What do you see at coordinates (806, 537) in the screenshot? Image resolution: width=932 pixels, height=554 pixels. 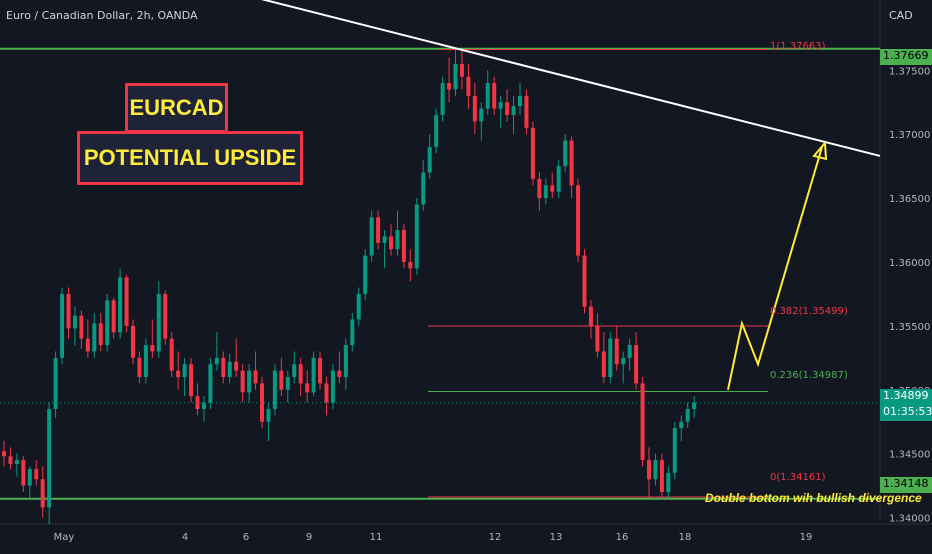 I see `x-tick-label: 19` at bounding box center [806, 537].